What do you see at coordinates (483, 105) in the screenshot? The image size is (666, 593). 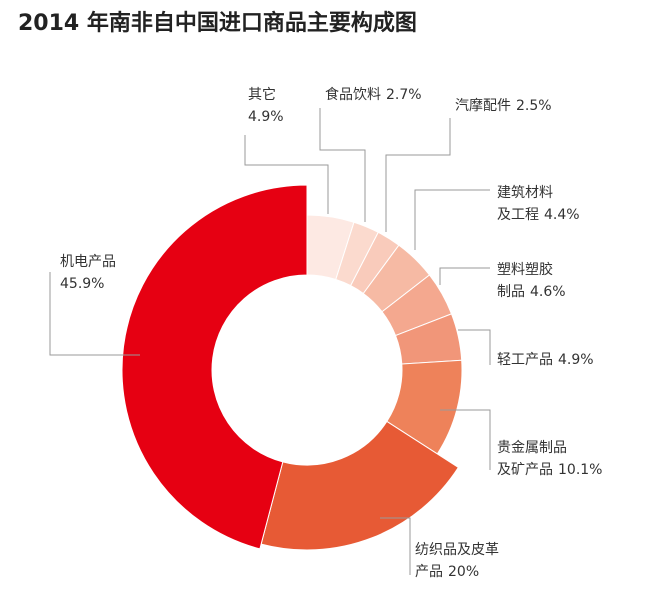 I see `category-label: 汽摩配件` at bounding box center [483, 105].